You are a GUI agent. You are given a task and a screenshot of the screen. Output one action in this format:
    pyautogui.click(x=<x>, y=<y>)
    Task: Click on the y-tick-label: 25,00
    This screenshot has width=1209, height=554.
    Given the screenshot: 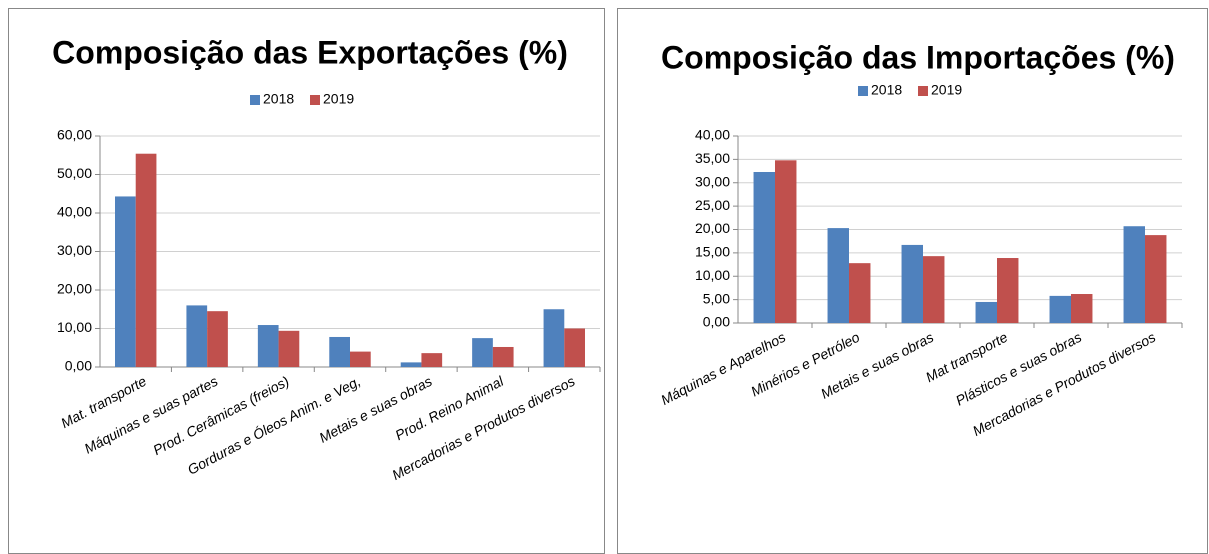 What is the action you would take?
    pyautogui.click(x=712, y=205)
    